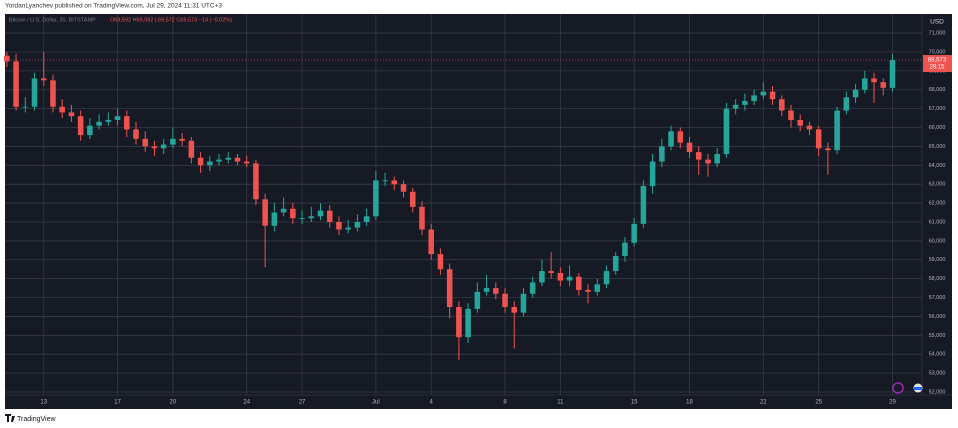  Describe the element at coordinates (937, 336) in the screenshot. I see `y-tick-label: 55,000` at that location.